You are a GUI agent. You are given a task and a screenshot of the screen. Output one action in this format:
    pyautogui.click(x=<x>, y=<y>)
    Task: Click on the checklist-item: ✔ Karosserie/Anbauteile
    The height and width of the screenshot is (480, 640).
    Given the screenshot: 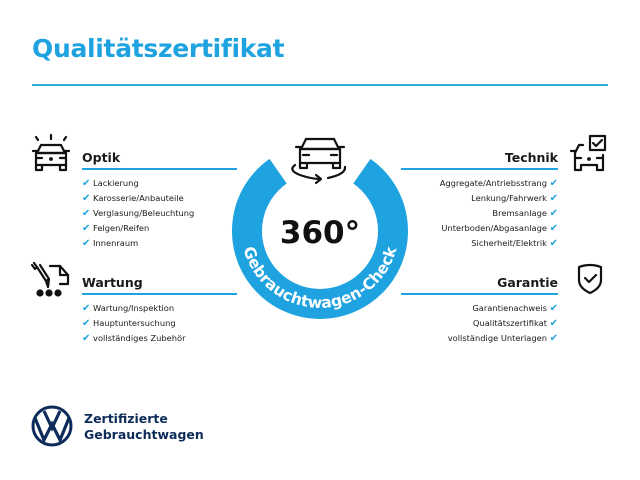 What is the action you would take?
    pyautogui.click(x=159, y=198)
    